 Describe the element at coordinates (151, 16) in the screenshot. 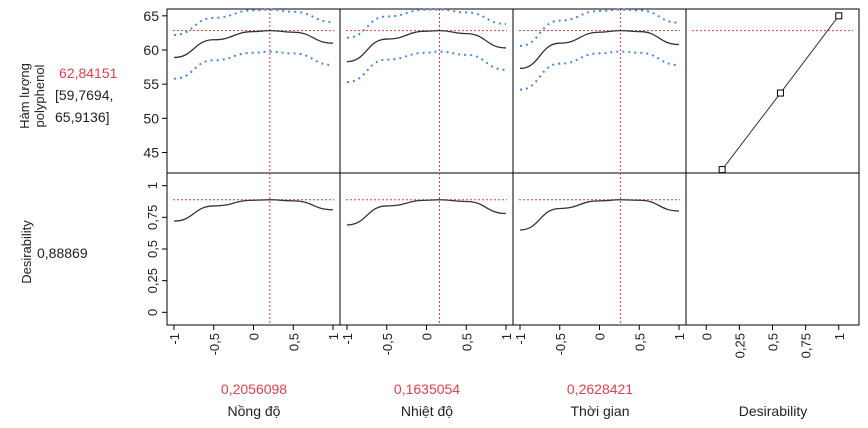

I see `y-tick-label: 65` at that location.